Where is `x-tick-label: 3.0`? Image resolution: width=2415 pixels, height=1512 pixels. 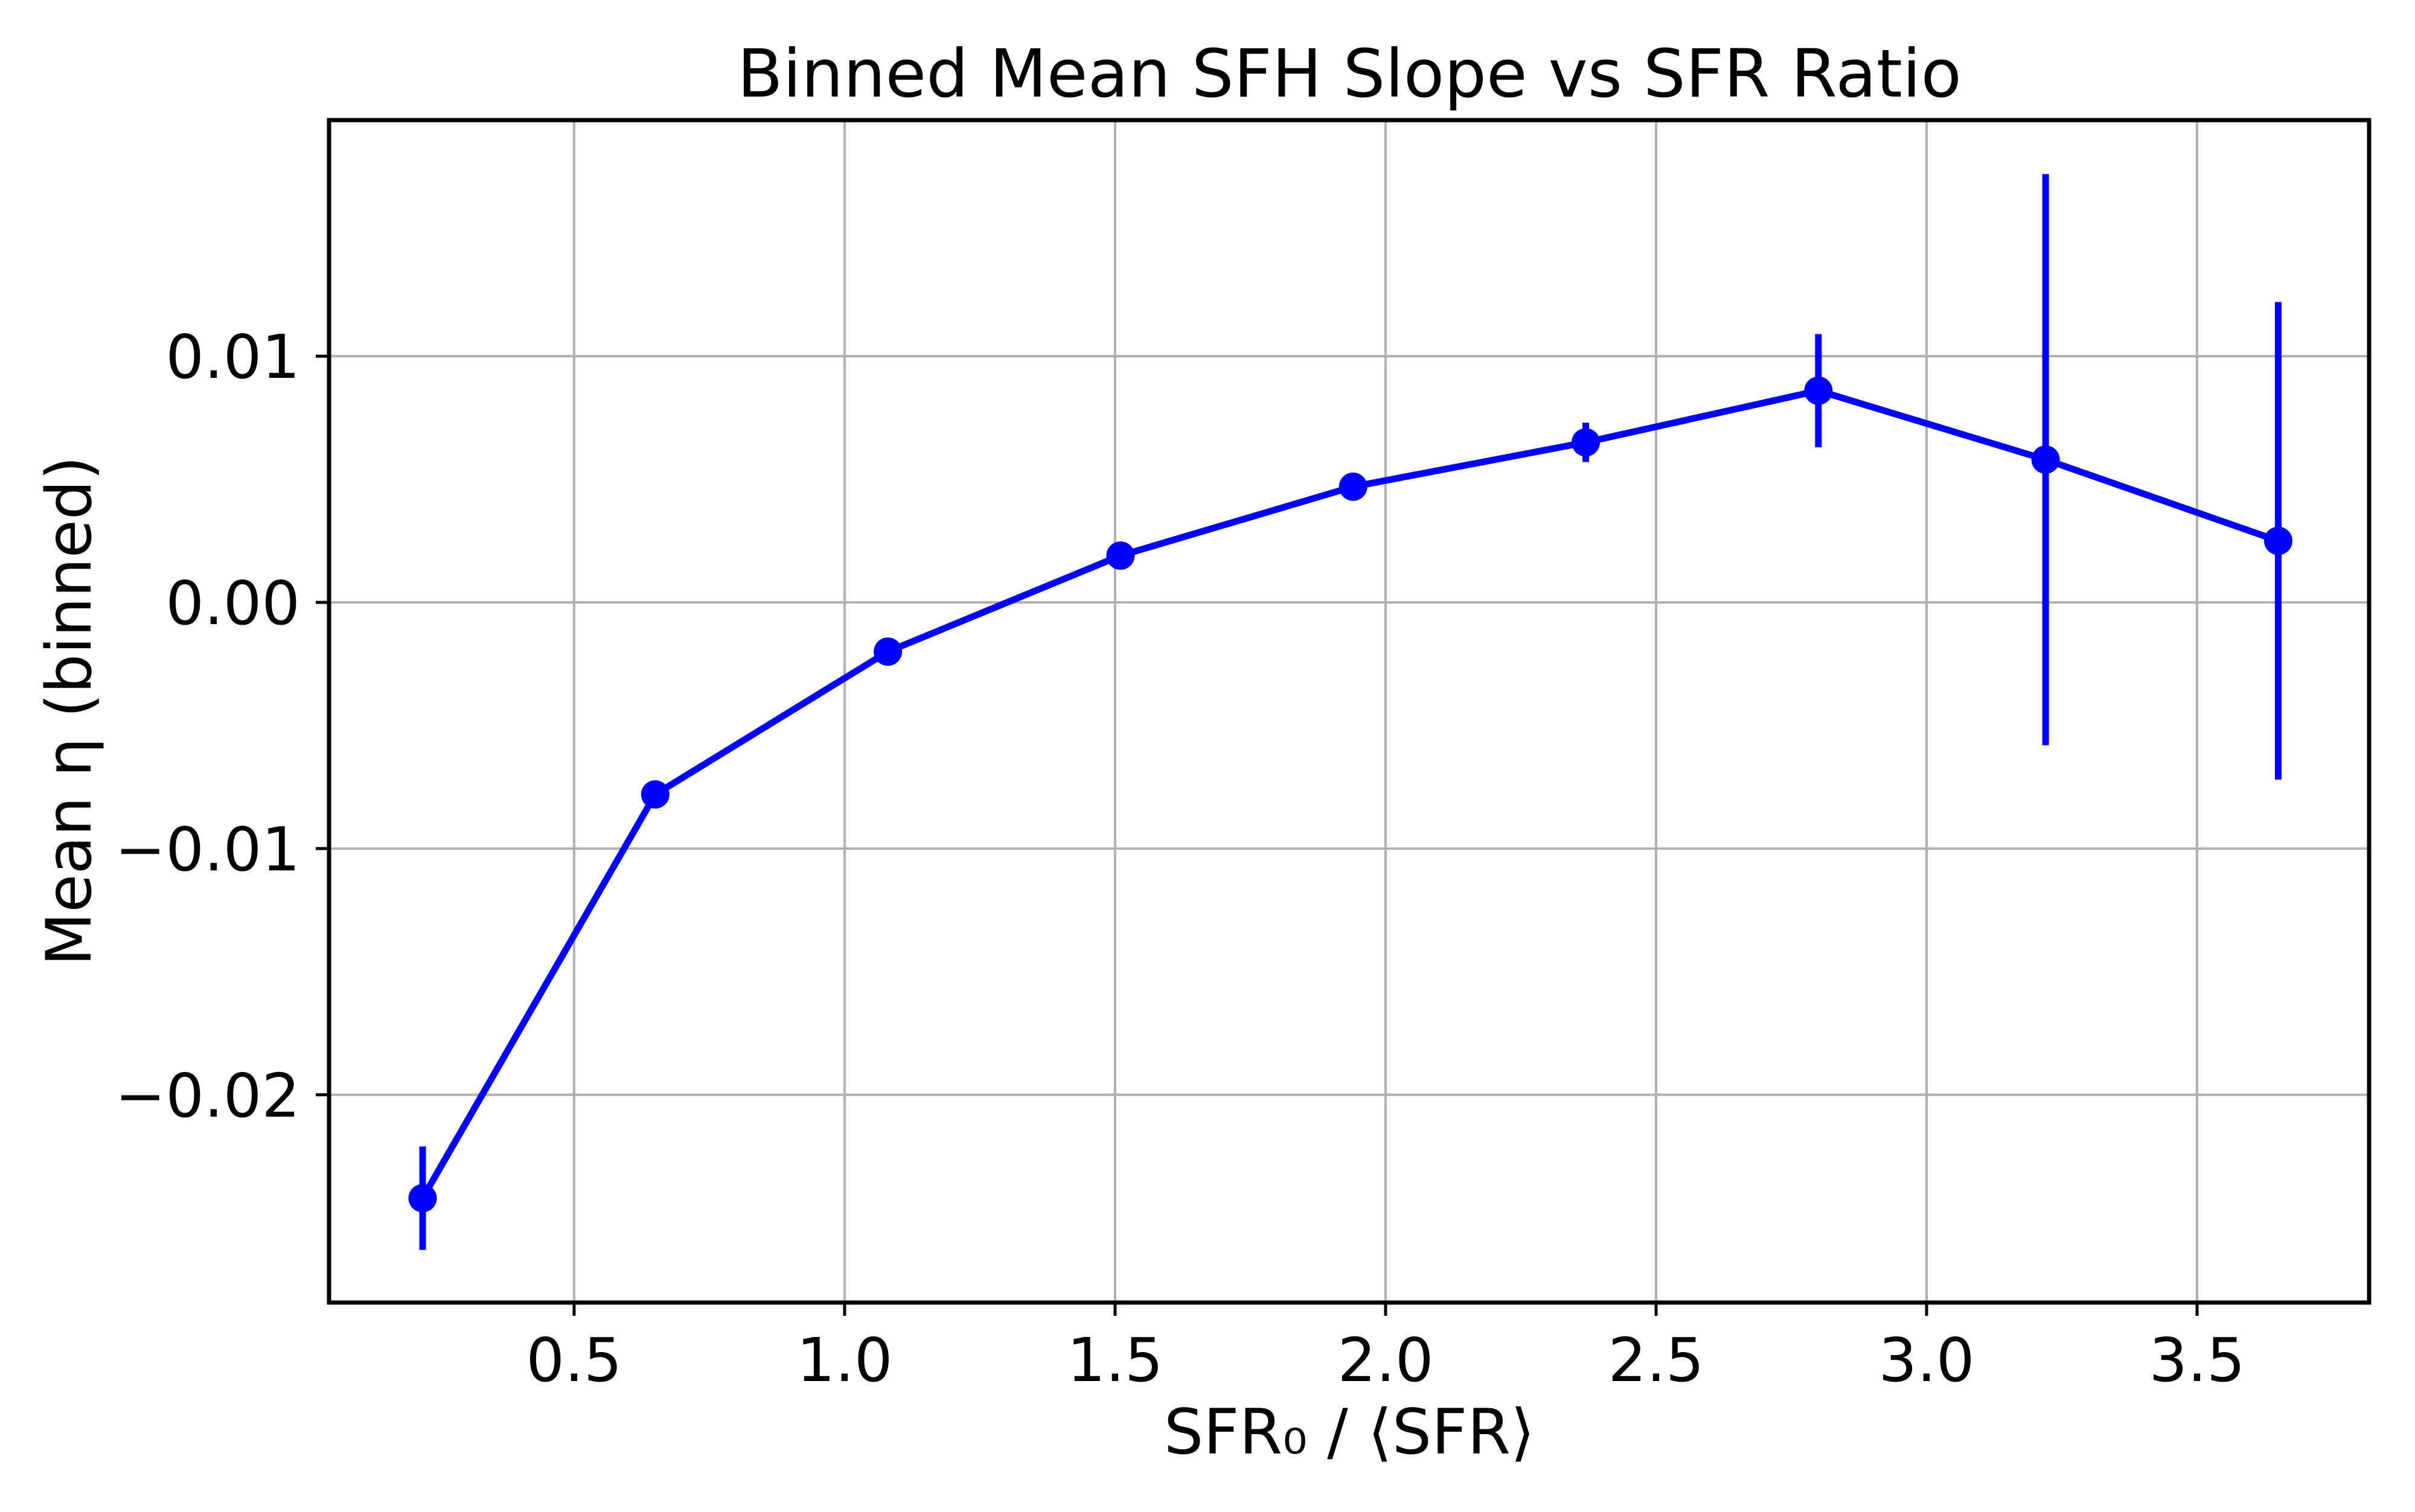 x-tick-label: 3.0 is located at coordinates (1927, 1360).